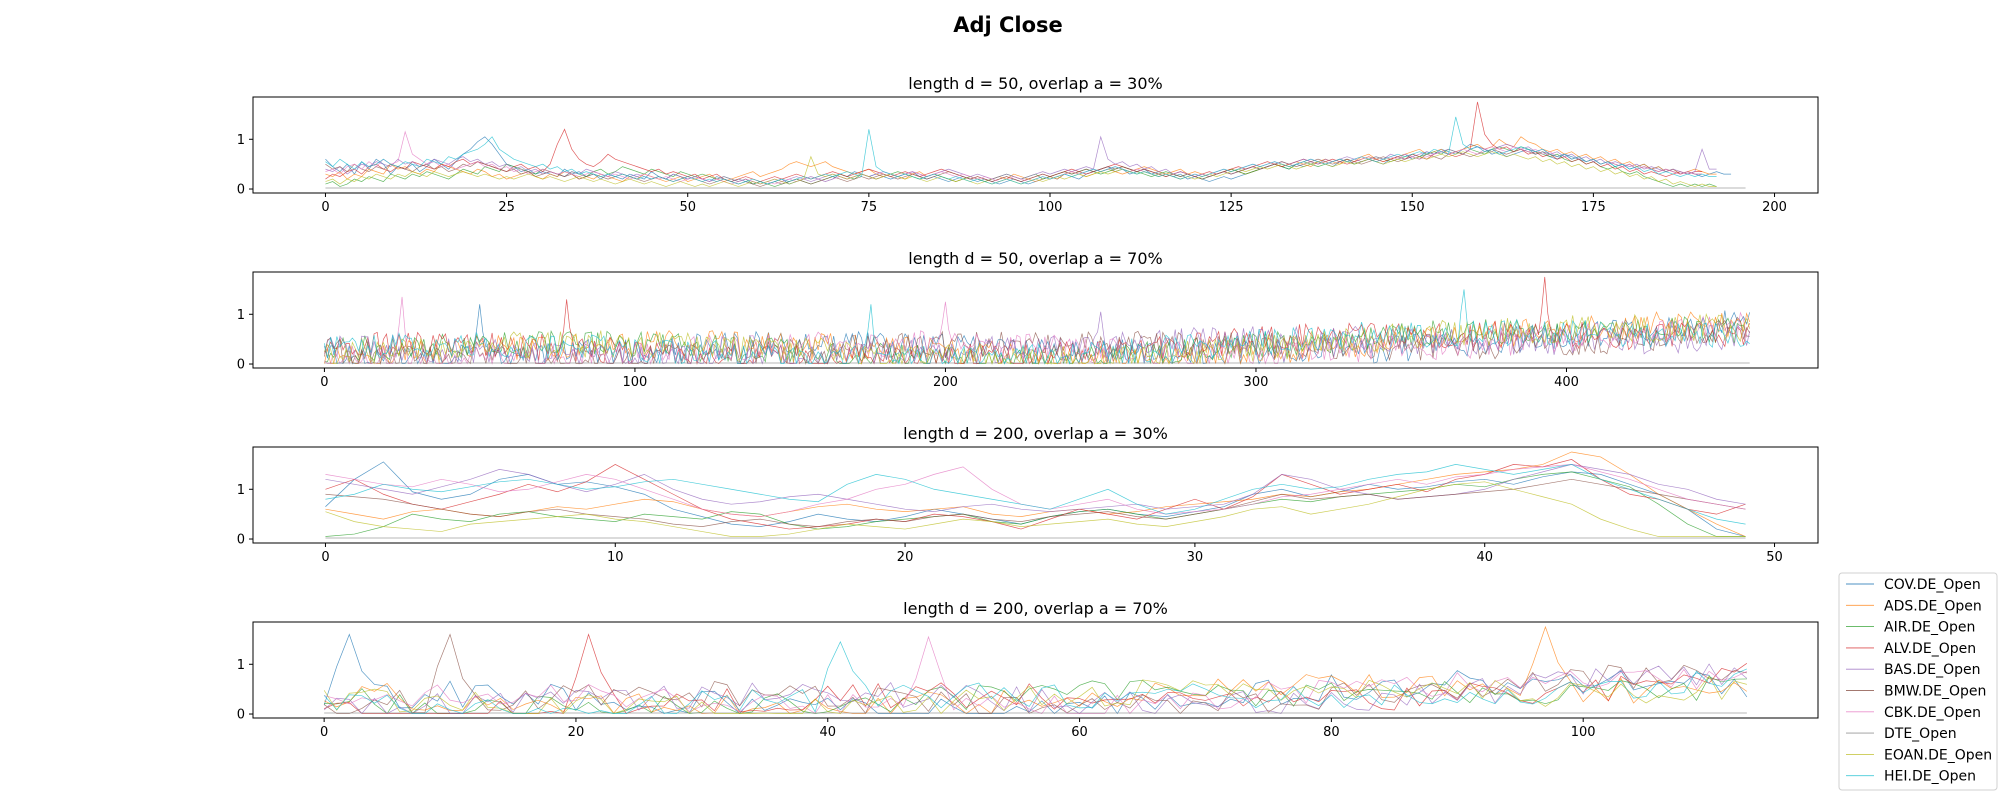 The width and height of the screenshot is (2000, 800). Describe the element at coordinates (1035, 83) in the screenshot. I see `subplot-title: length d = 50, overlap a = 30%` at that location.